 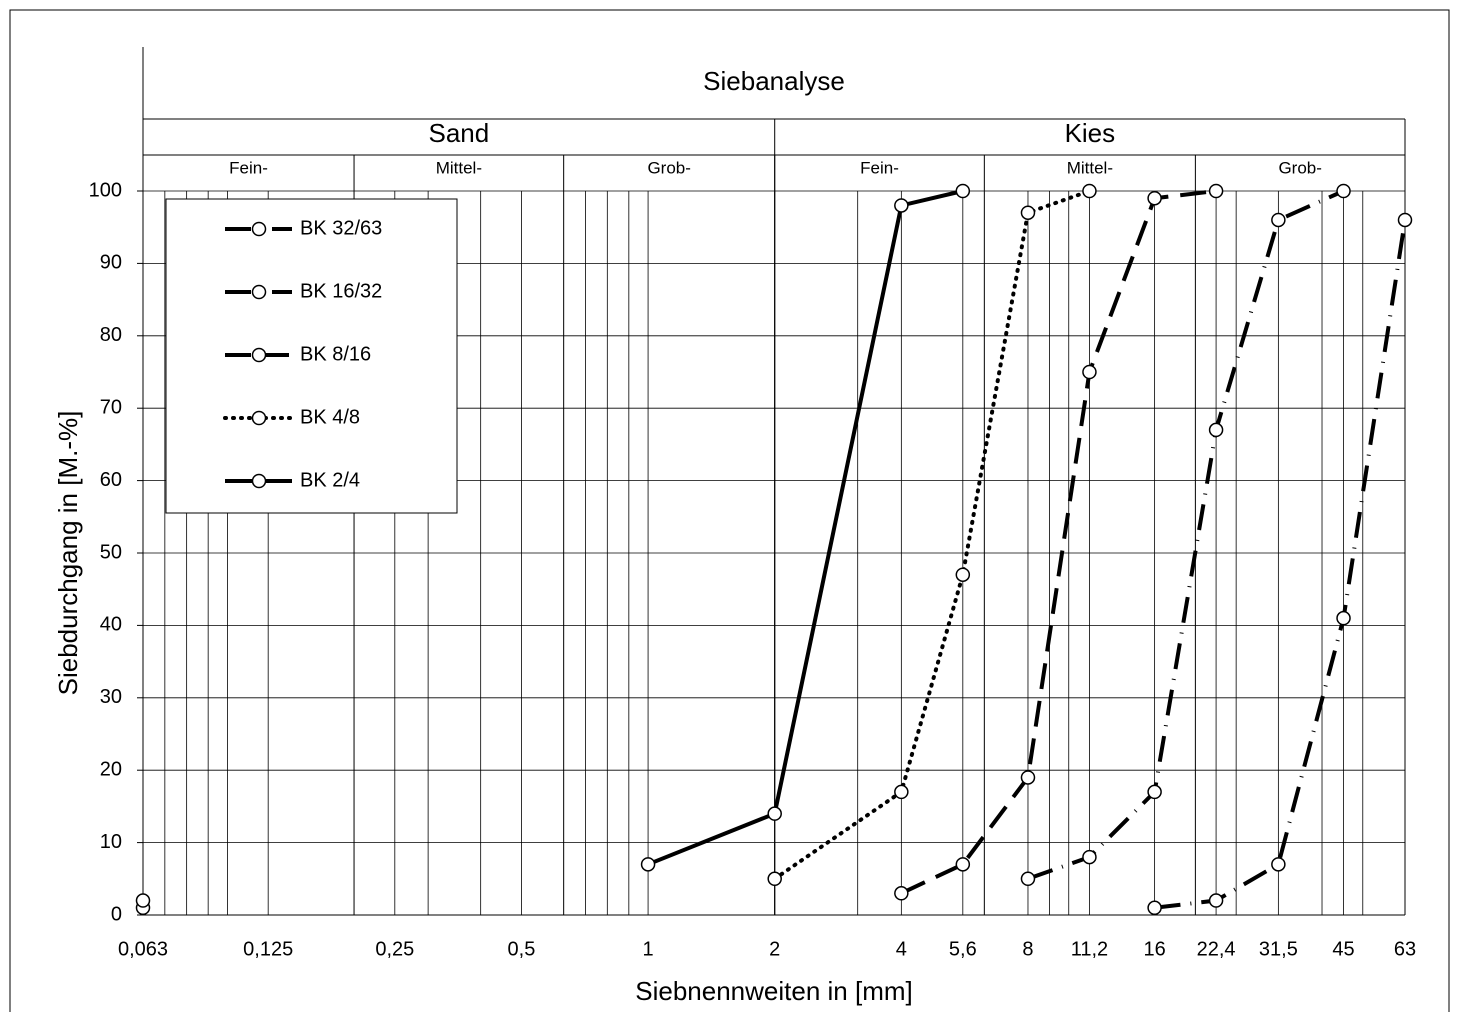 What do you see at coordinates (111, 697) in the screenshot?
I see `y-tick-label: 30` at bounding box center [111, 697].